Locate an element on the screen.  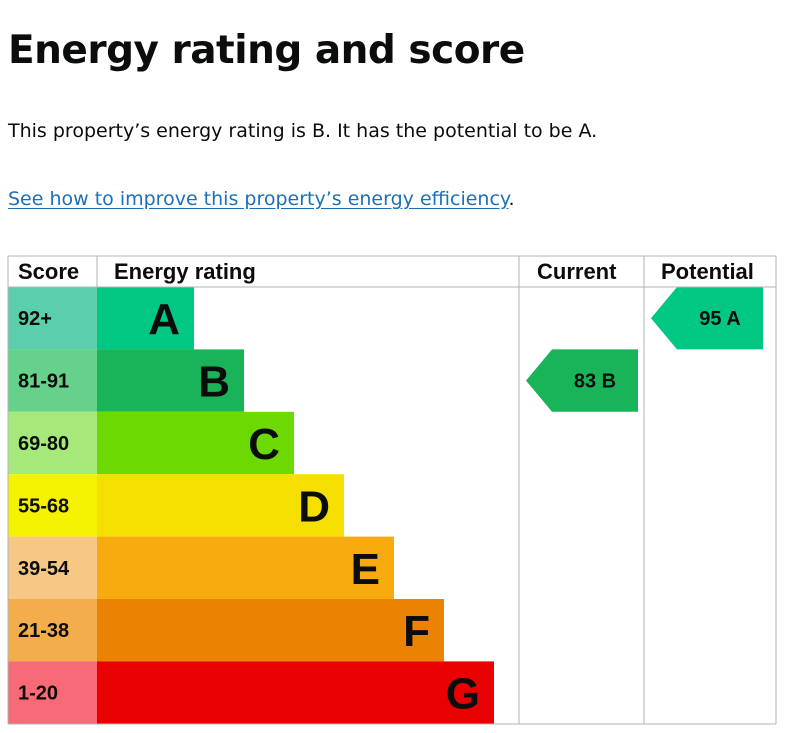
potential-rating-arrow is located at coordinates (707, 318).